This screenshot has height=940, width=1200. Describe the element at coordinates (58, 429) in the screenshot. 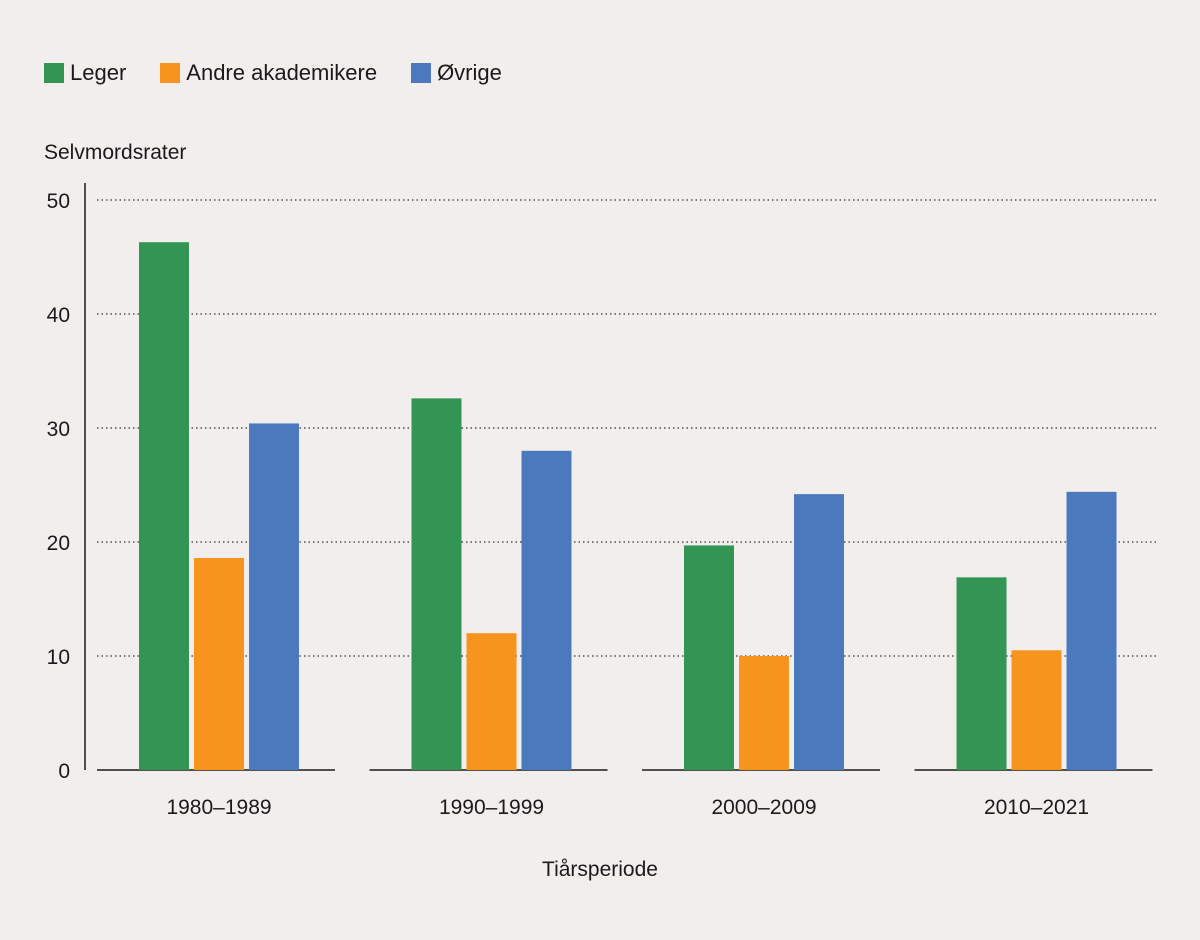

I see `y-tick-label: 30` at that location.